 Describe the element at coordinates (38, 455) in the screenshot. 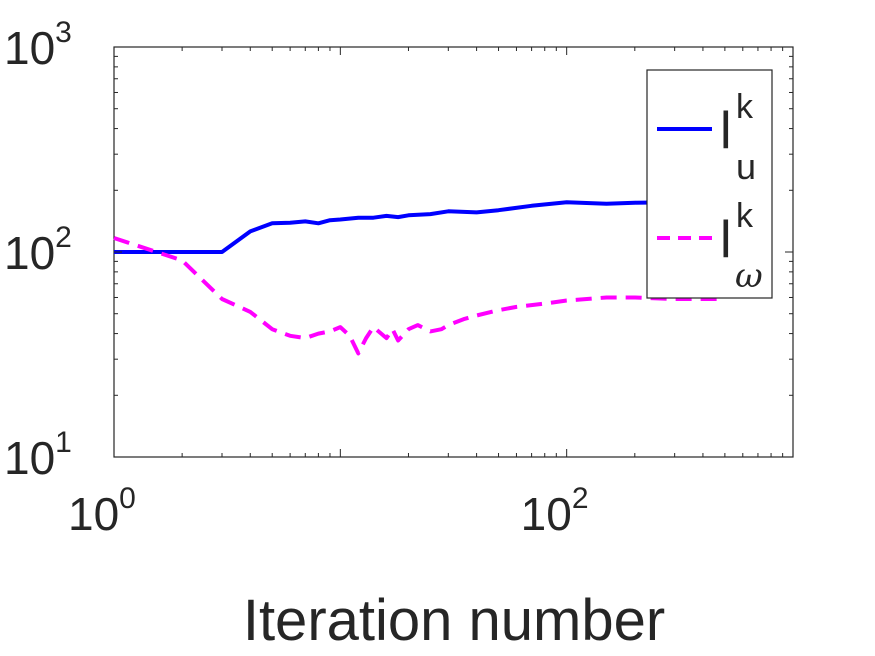

I see `y-tick-label: 10¹` at that location.